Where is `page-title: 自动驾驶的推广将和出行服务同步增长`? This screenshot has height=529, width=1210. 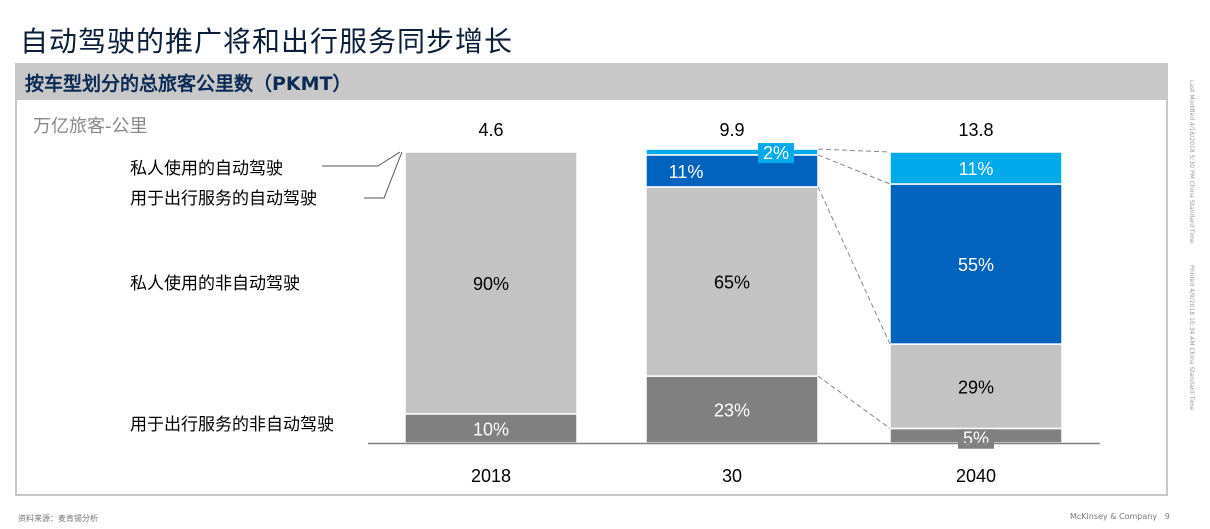 page-title: 自动驾驶的推广将和出行服务同步增长 is located at coordinates (267, 41).